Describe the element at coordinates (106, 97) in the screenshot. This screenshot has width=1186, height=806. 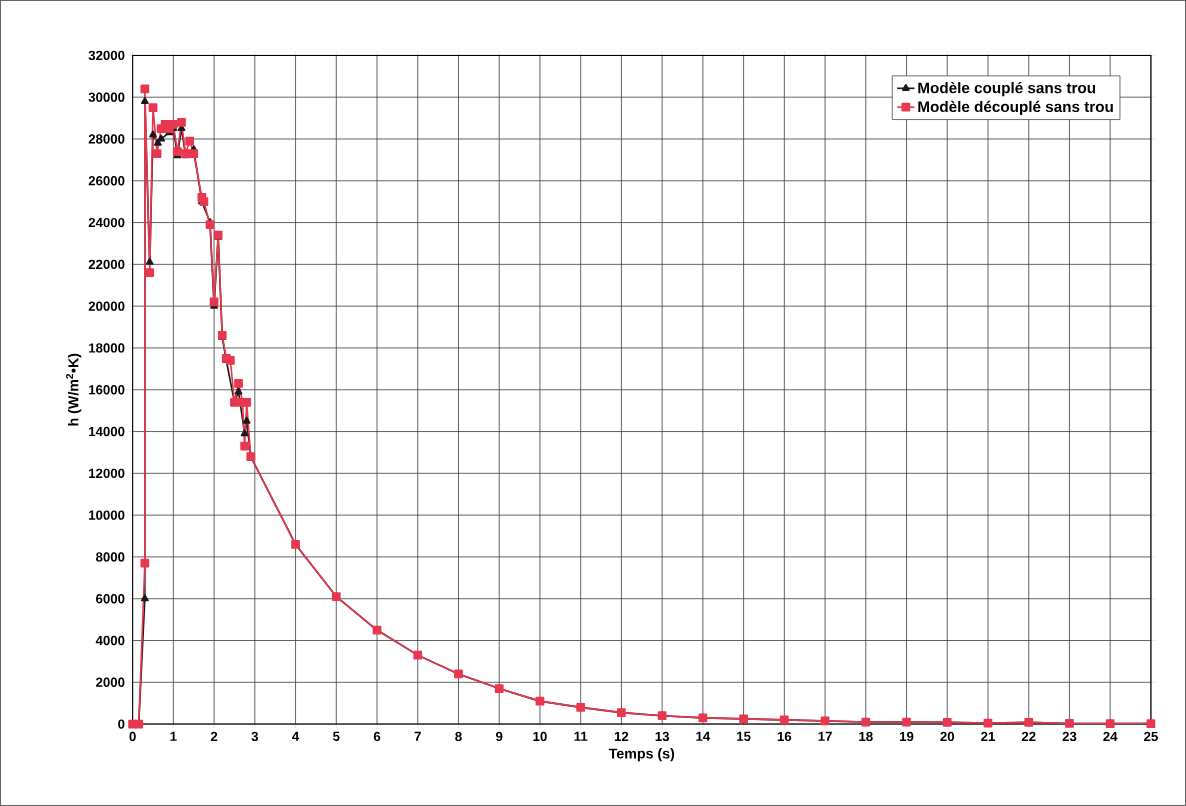
I see `y-tick-label: 30000` at that location.